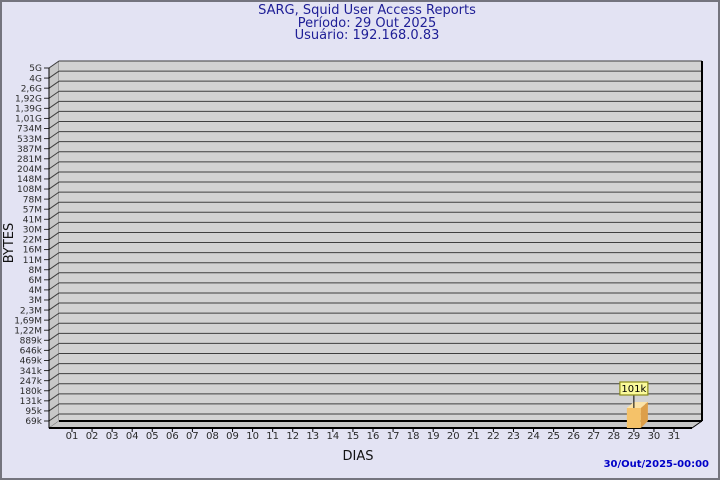  Describe the element at coordinates (292, 436) in the screenshot. I see `x-tick-label: 12` at that location.